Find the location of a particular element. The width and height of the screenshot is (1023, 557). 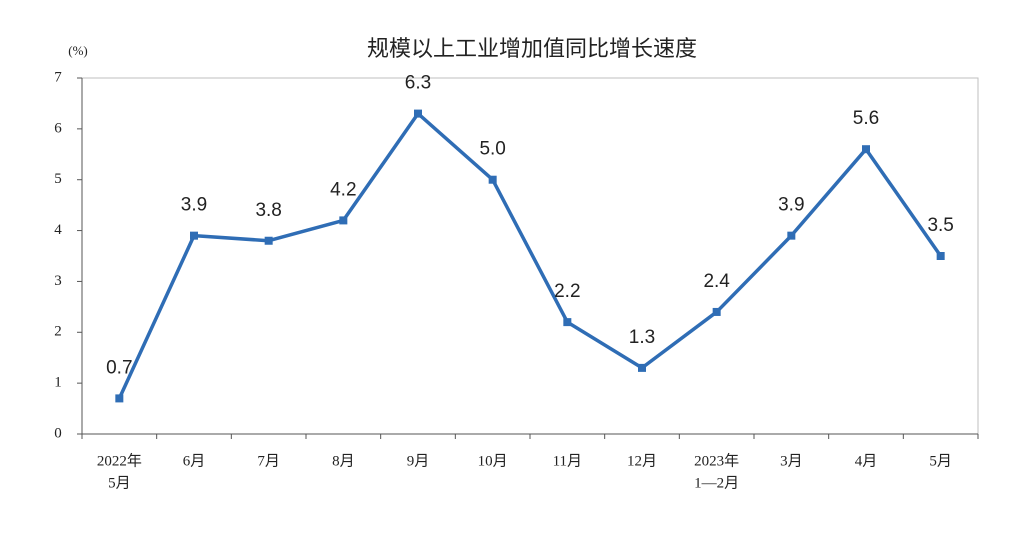

x-tick-label: 9月 is located at coordinates (418, 461).